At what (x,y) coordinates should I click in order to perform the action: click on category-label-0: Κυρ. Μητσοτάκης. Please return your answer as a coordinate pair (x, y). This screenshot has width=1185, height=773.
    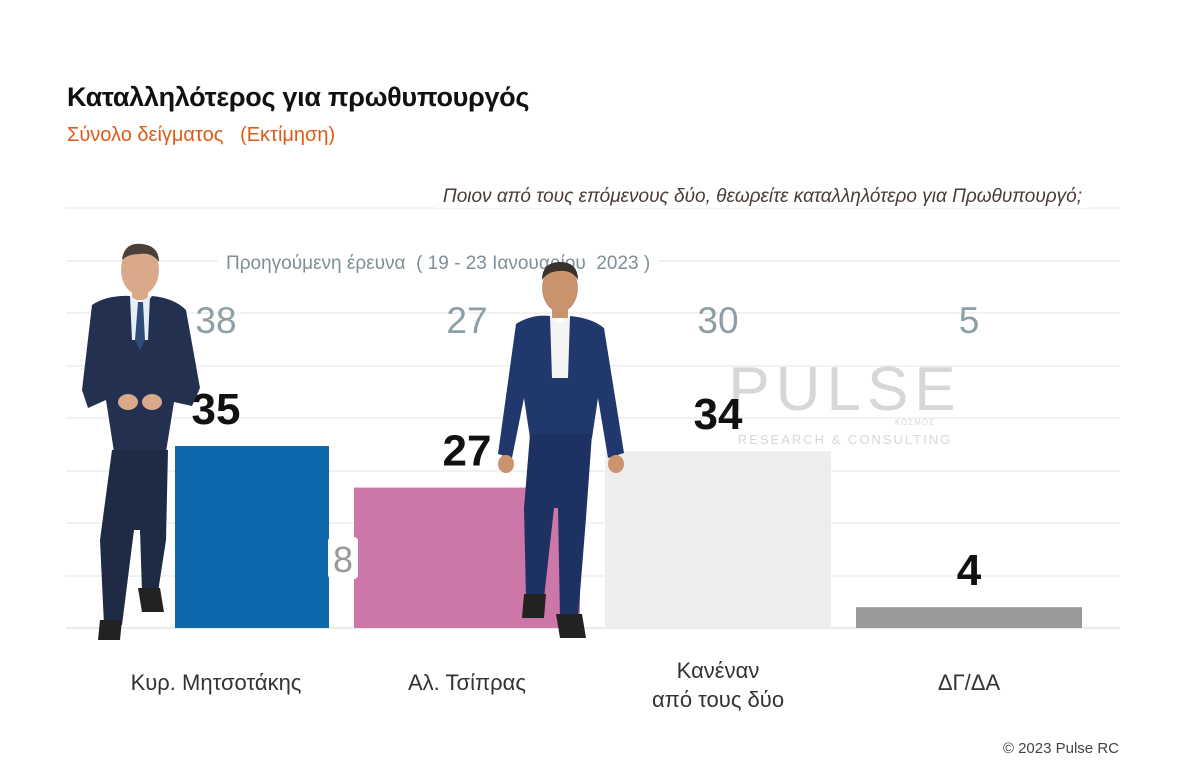
    Looking at the image, I should click on (216, 682).